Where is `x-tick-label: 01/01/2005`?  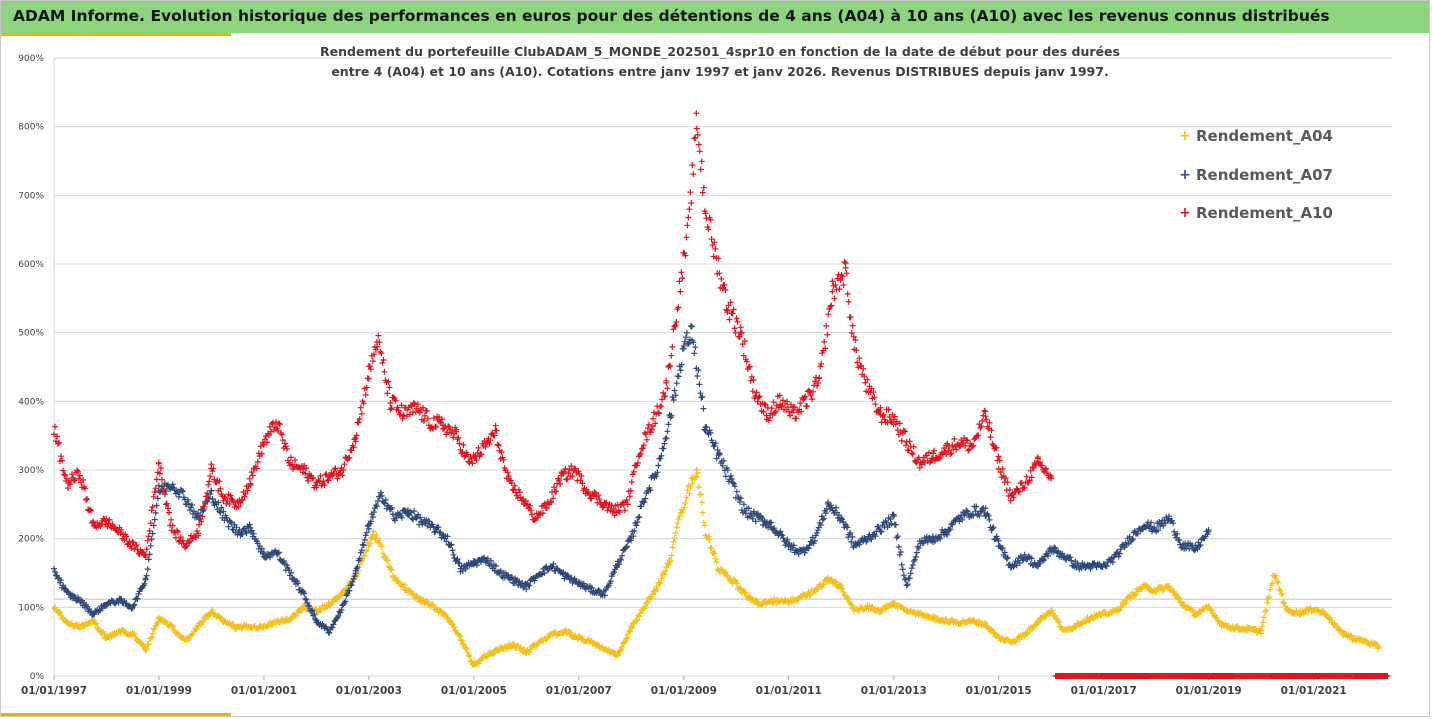 x-tick-label: 01/01/2005 is located at coordinates (474, 691).